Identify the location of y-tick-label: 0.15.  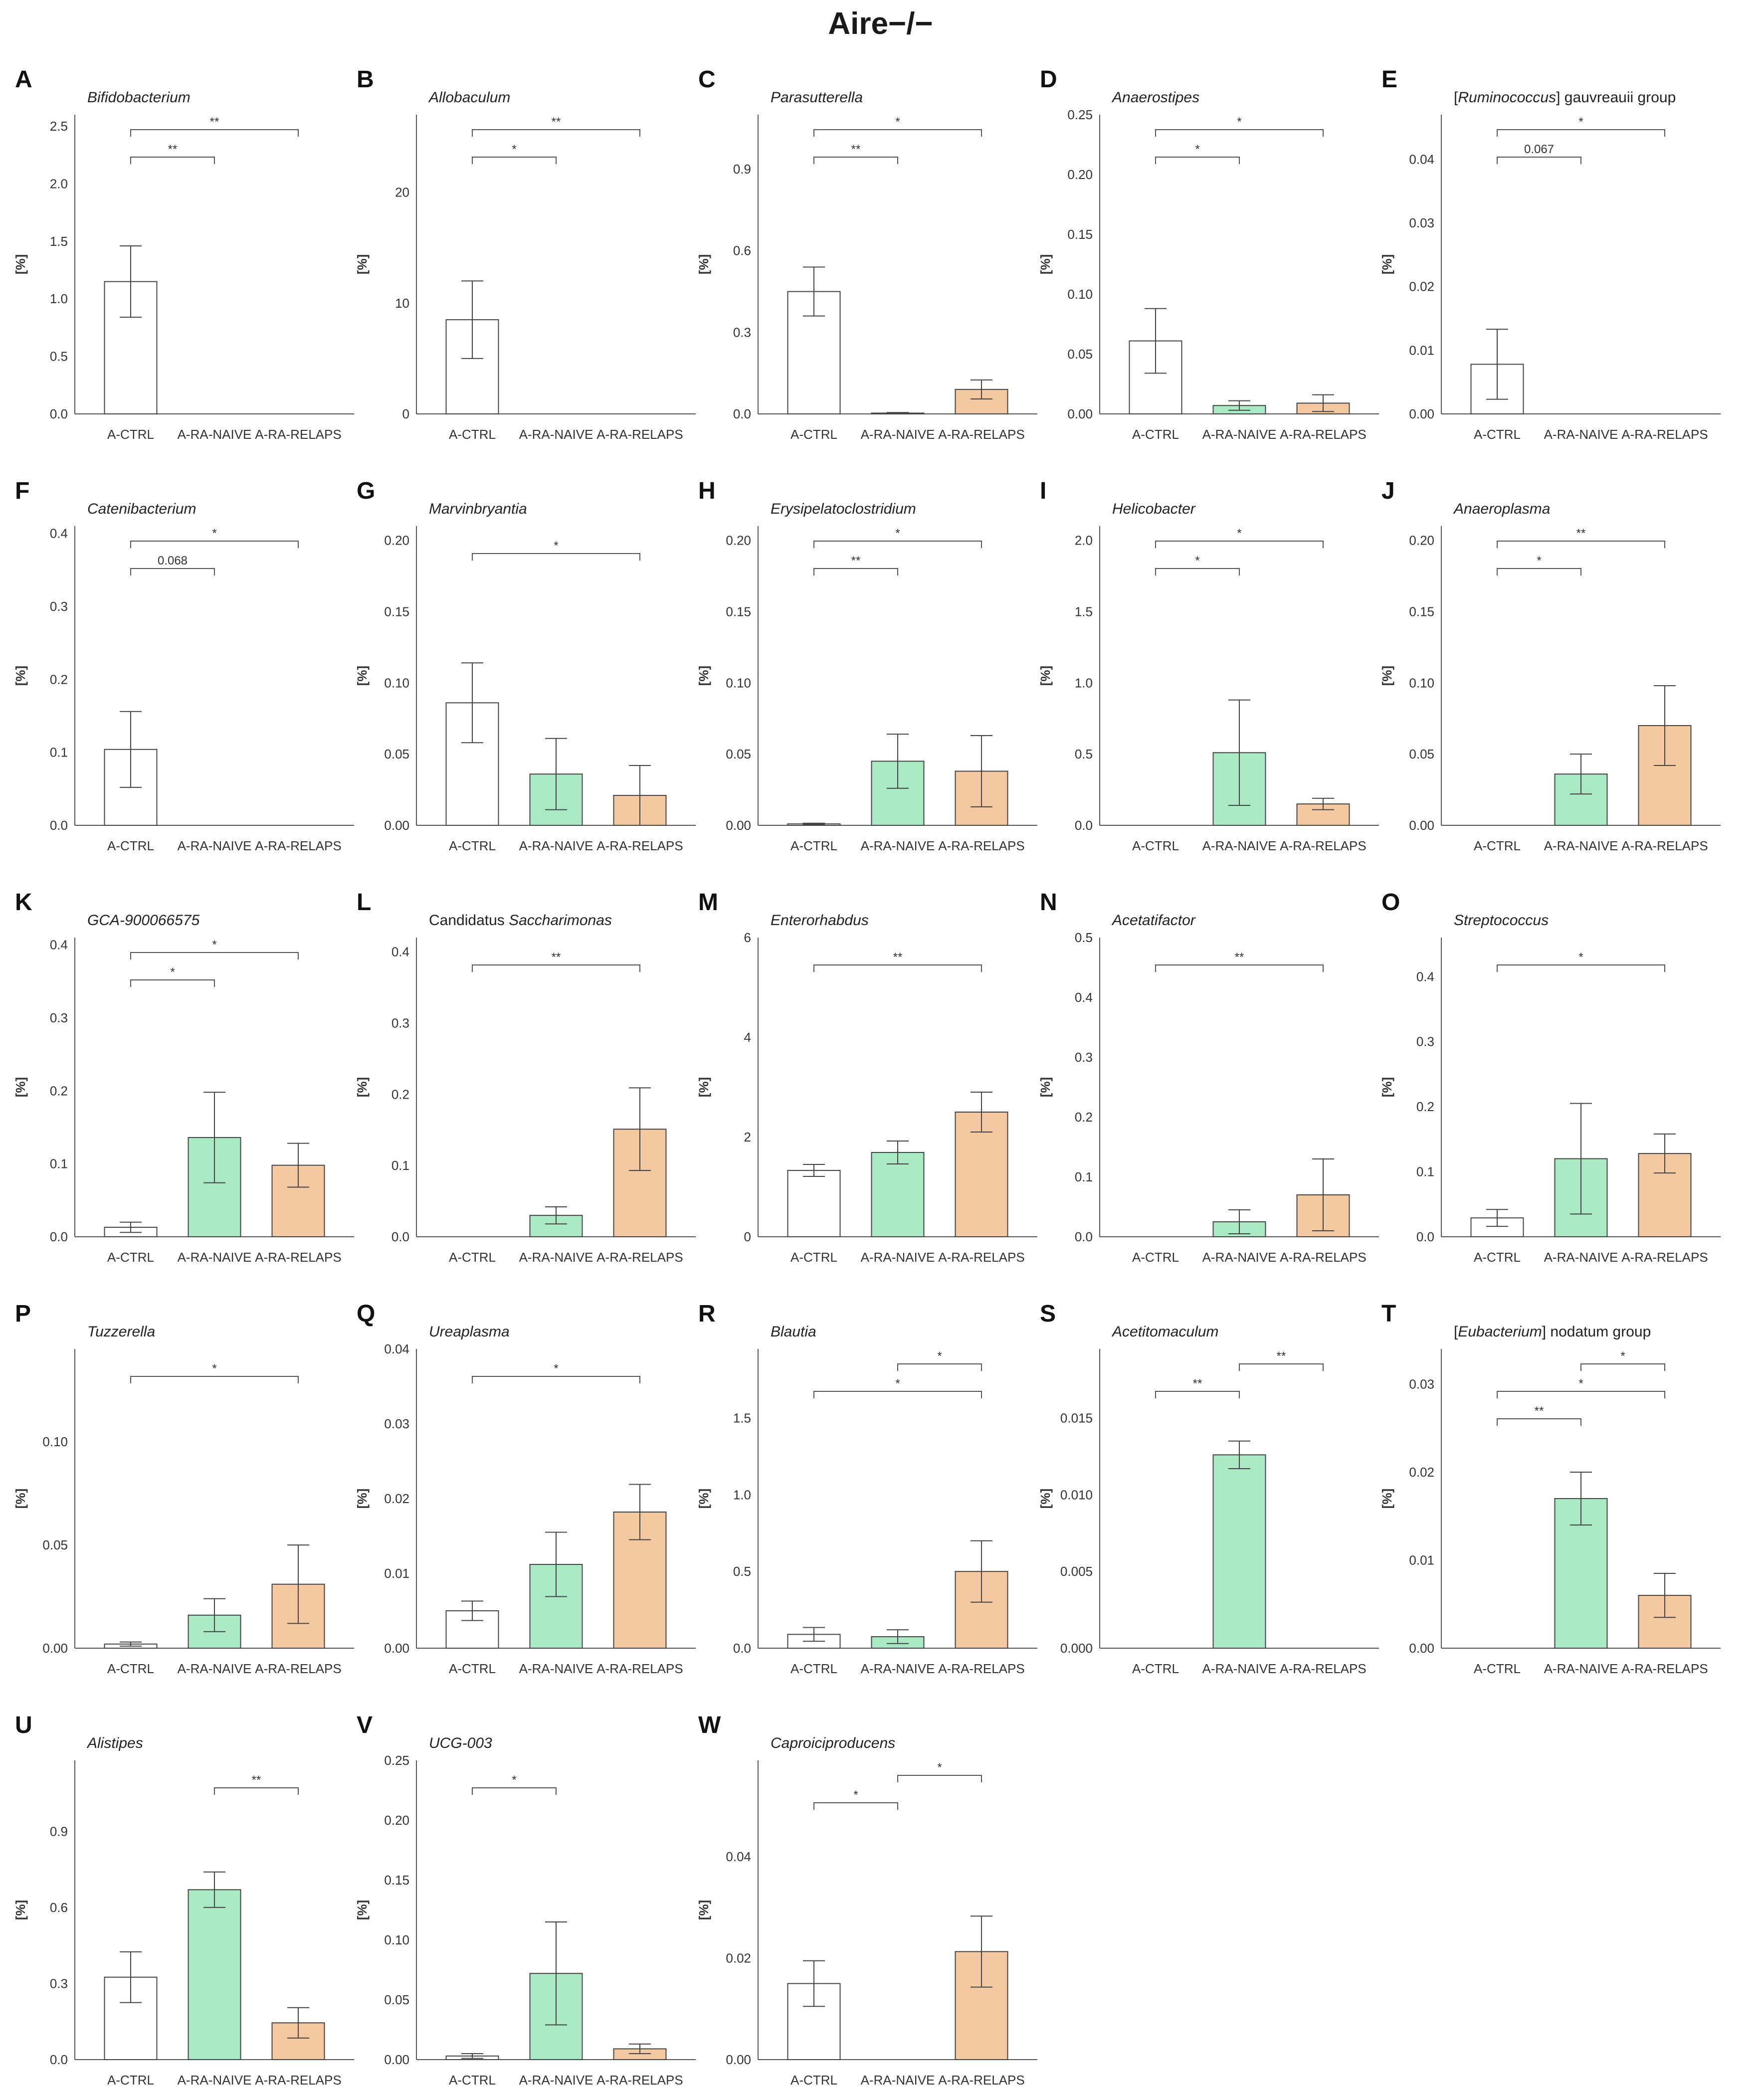
(1421, 611).